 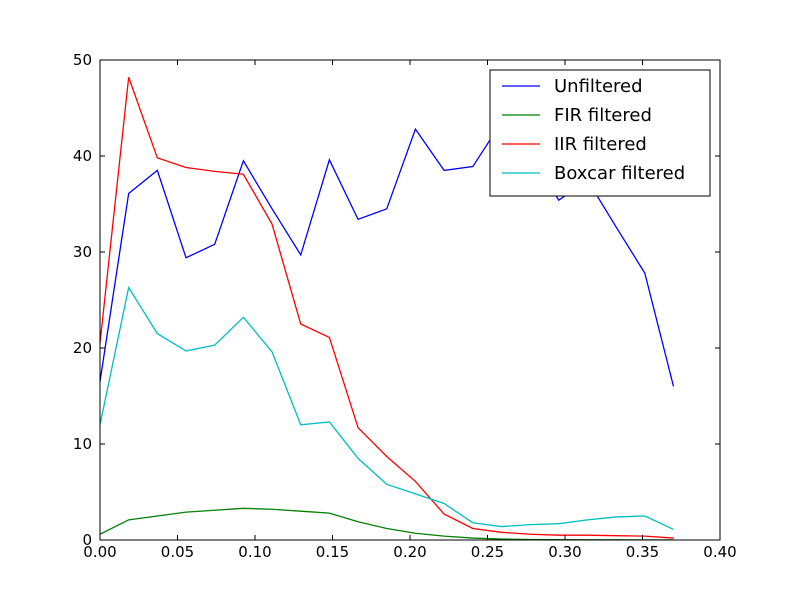 I want to click on y-tick-label: 30, so click(x=82, y=252).